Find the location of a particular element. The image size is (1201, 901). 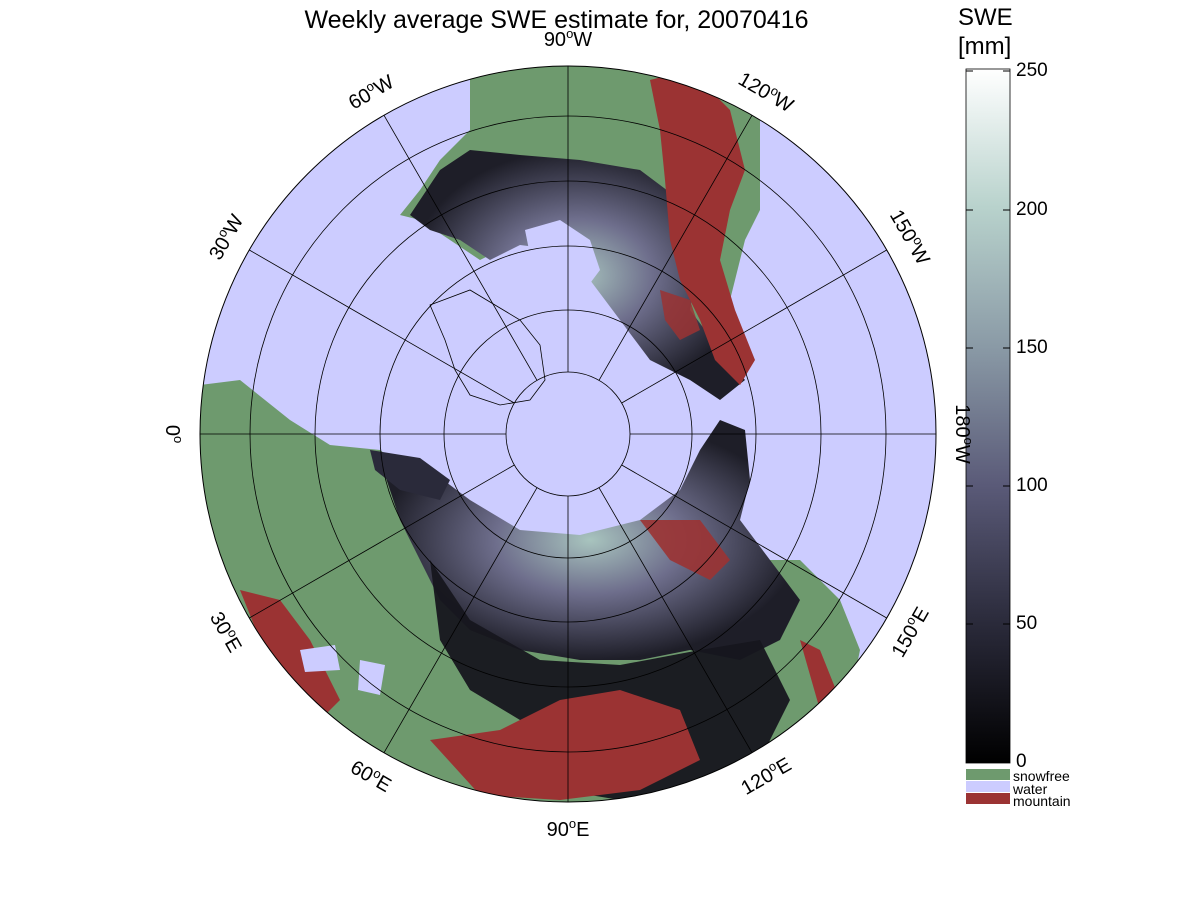

colorbar-gradient is located at coordinates (988, 416).